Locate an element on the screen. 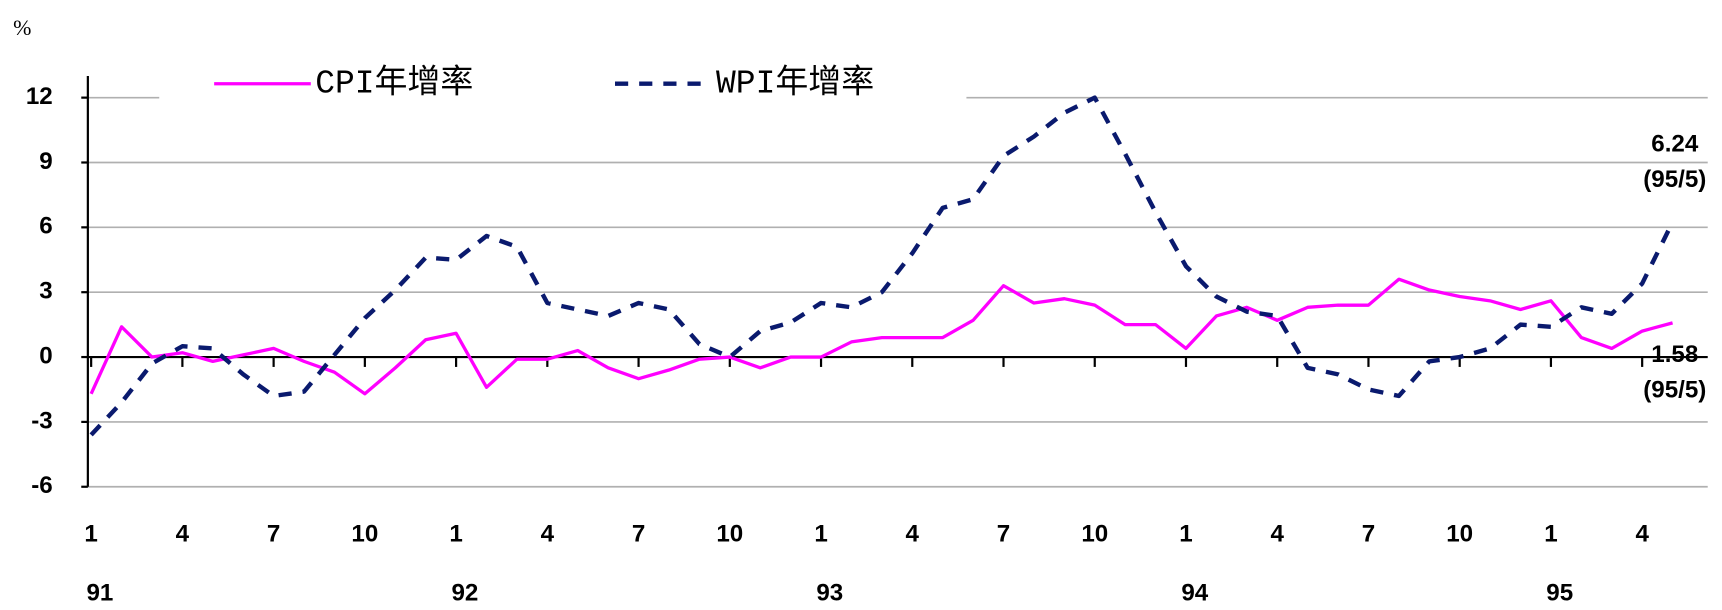  data-label: 1.58 is located at coordinates (1674, 354).